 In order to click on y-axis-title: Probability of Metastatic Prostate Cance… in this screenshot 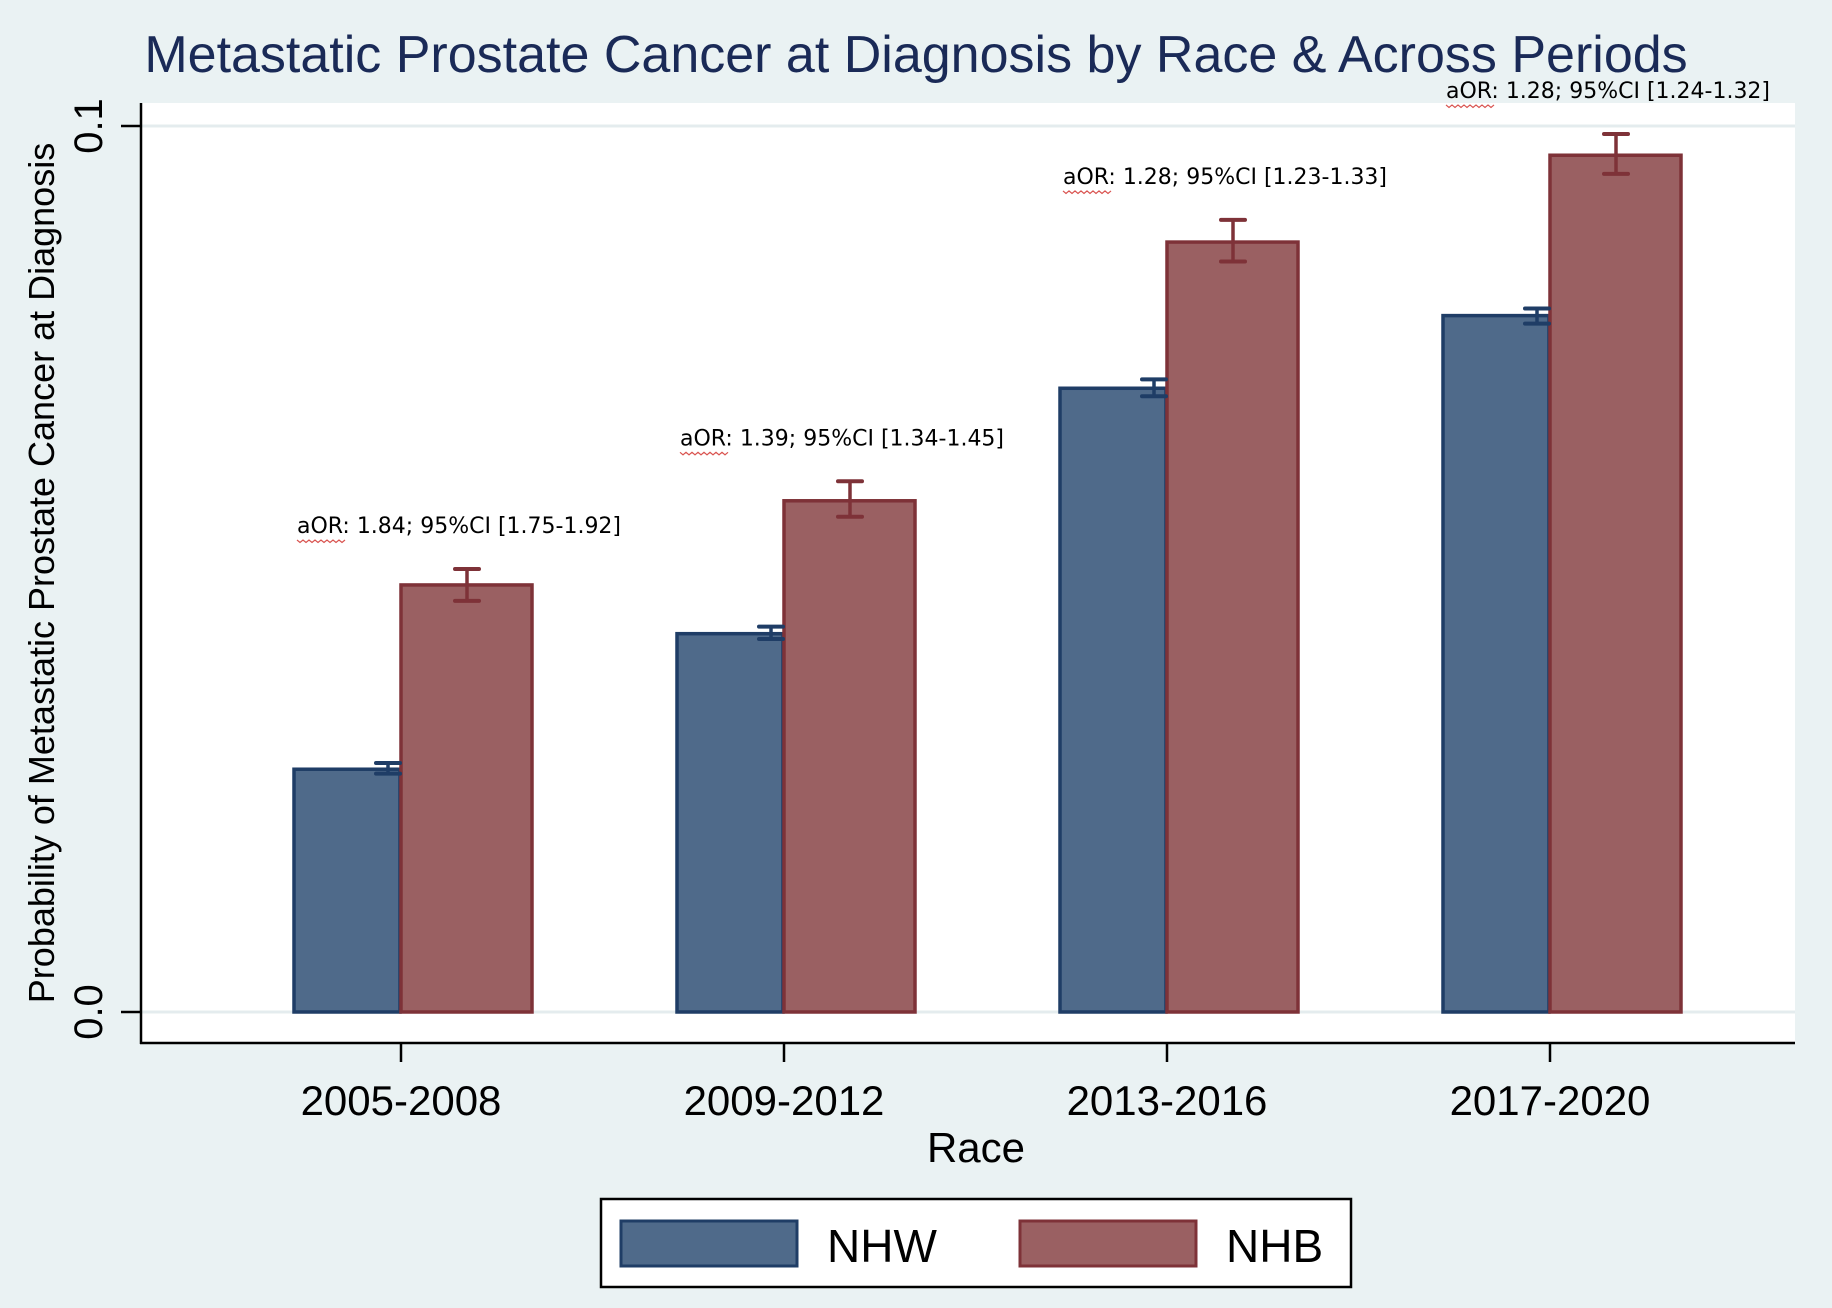, I will do `click(41, 573)`.